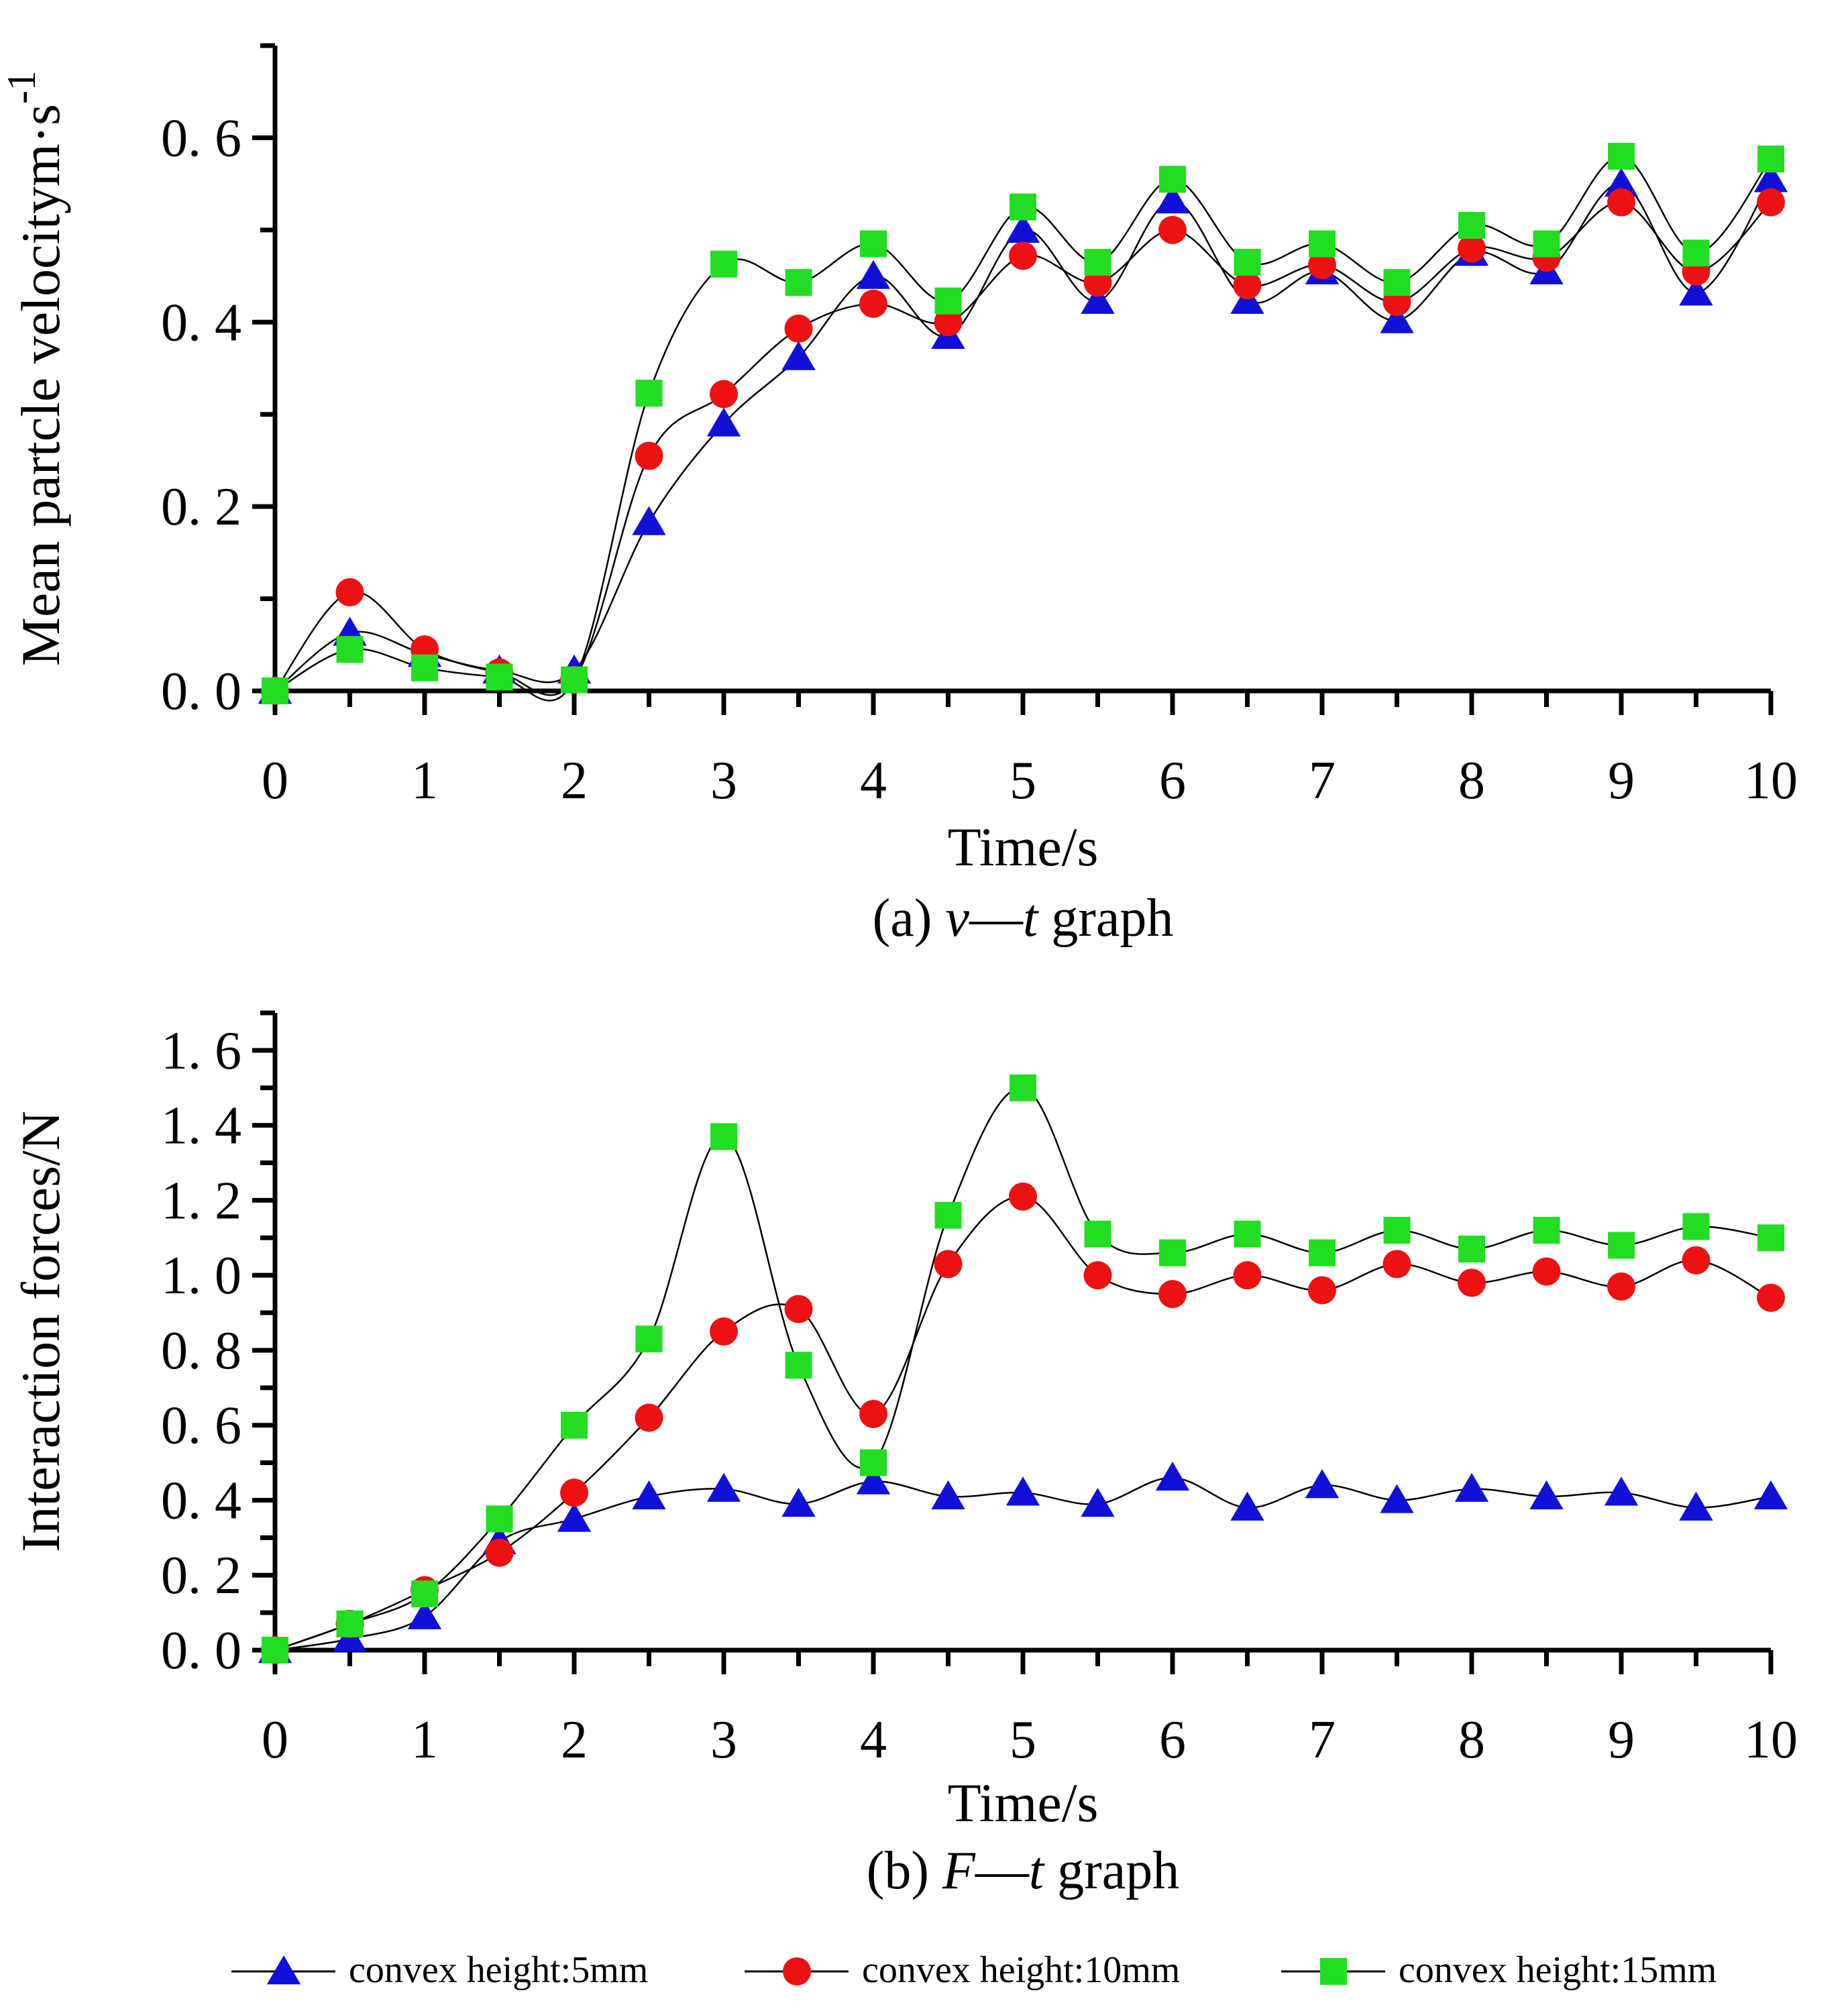 The width and height of the screenshot is (1848, 2007). I want to click on caption-part: (a), so click(909, 918).